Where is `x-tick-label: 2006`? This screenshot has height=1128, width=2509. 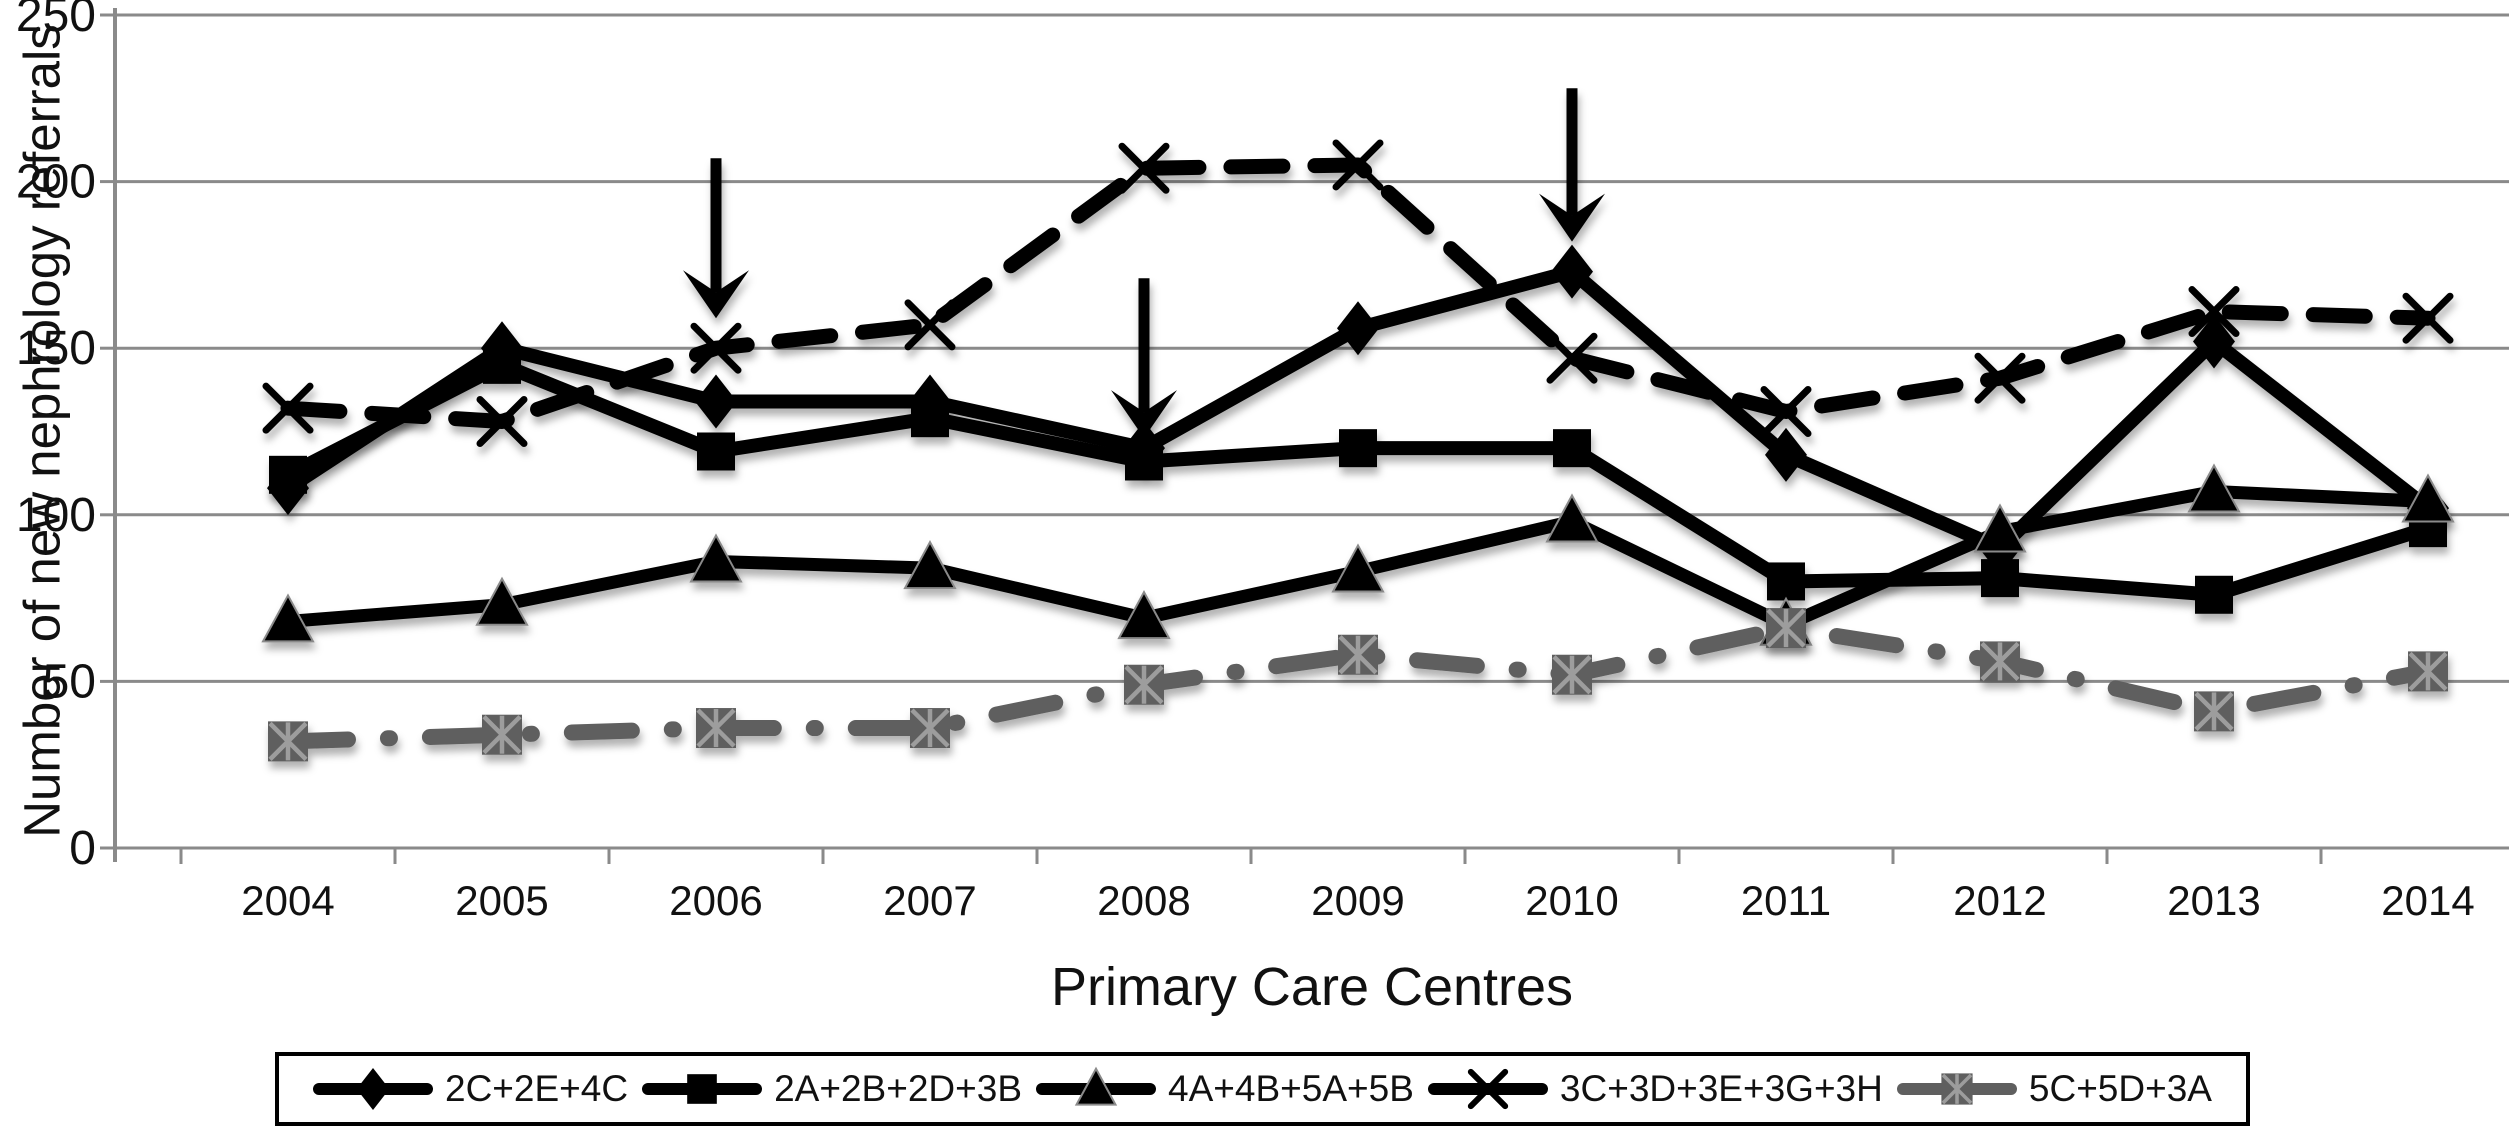
x-tick-label: 2006 is located at coordinates (715, 900).